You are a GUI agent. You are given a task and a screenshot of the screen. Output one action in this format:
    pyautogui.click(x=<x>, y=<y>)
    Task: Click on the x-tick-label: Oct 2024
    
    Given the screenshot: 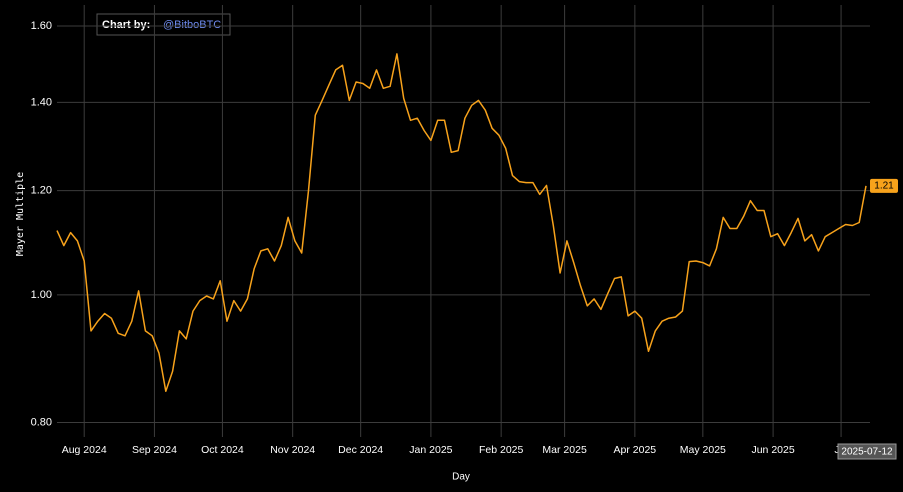 What is the action you would take?
    pyautogui.click(x=222, y=450)
    